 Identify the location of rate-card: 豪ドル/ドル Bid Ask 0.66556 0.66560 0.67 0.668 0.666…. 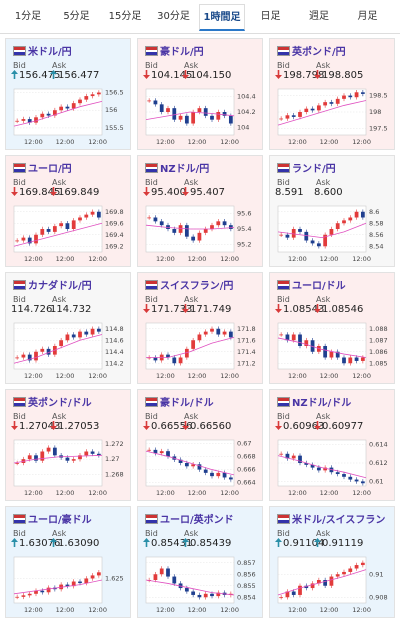
(200, 445).